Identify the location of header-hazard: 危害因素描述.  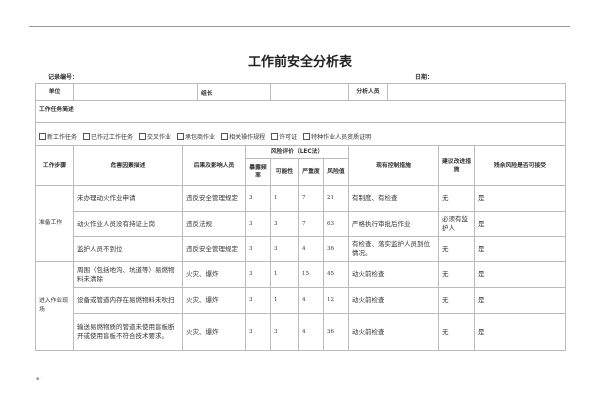
(128, 165).